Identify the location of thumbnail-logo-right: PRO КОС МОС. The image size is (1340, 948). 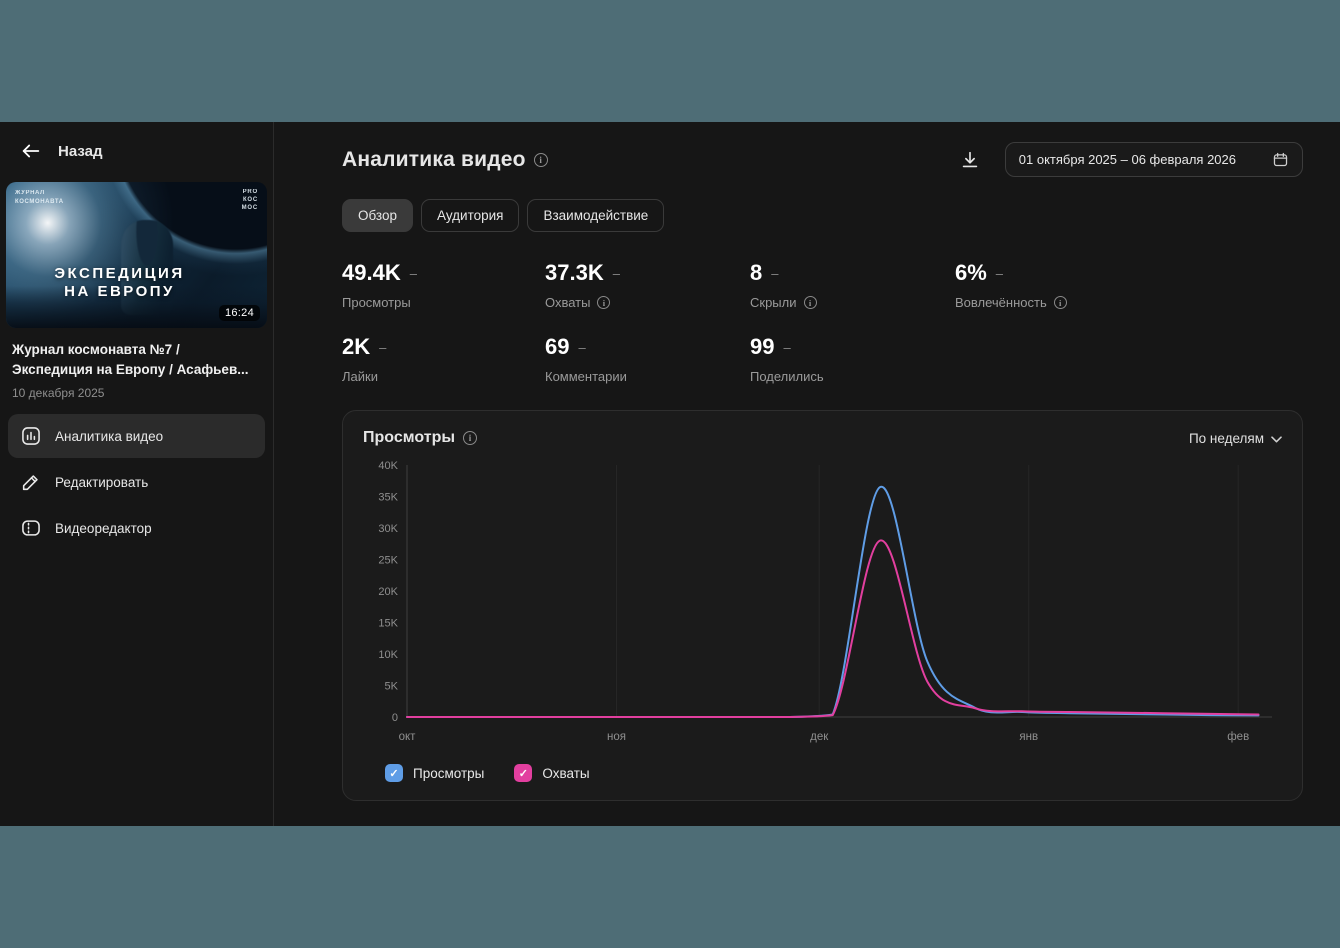
(249, 200).